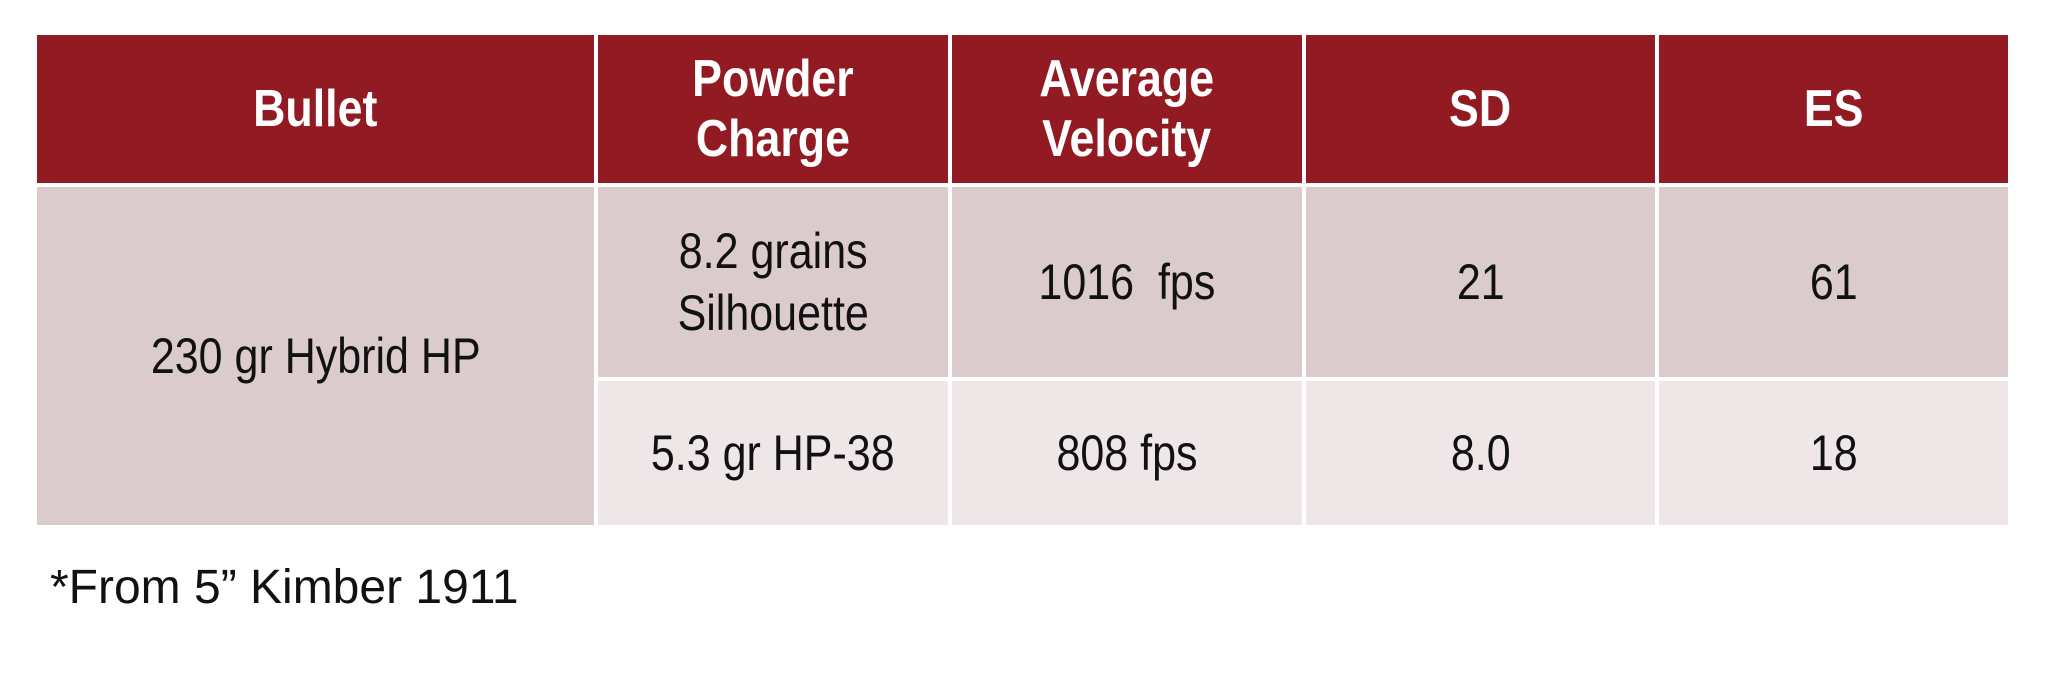 This screenshot has width=2048, height=680. I want to click on cell-text: 8.0, so click(1480, 453).